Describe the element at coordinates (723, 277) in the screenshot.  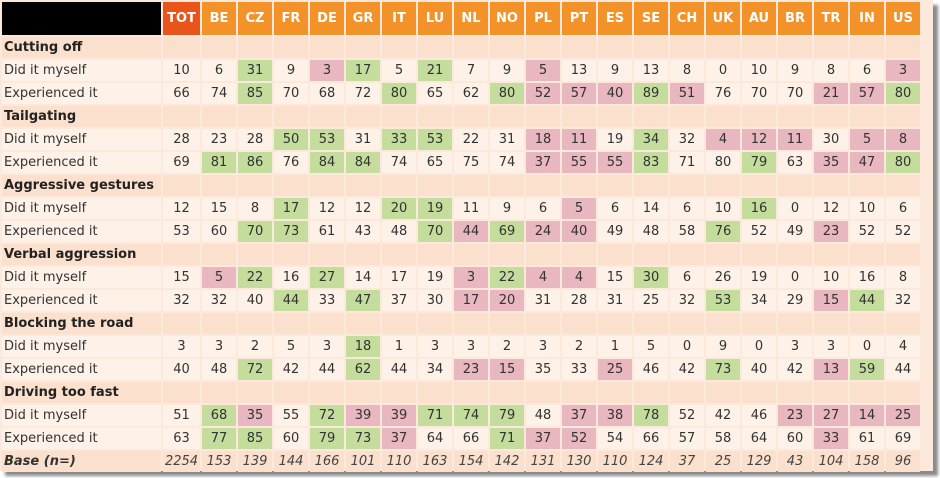
I see `value-cell: 26` at that location.